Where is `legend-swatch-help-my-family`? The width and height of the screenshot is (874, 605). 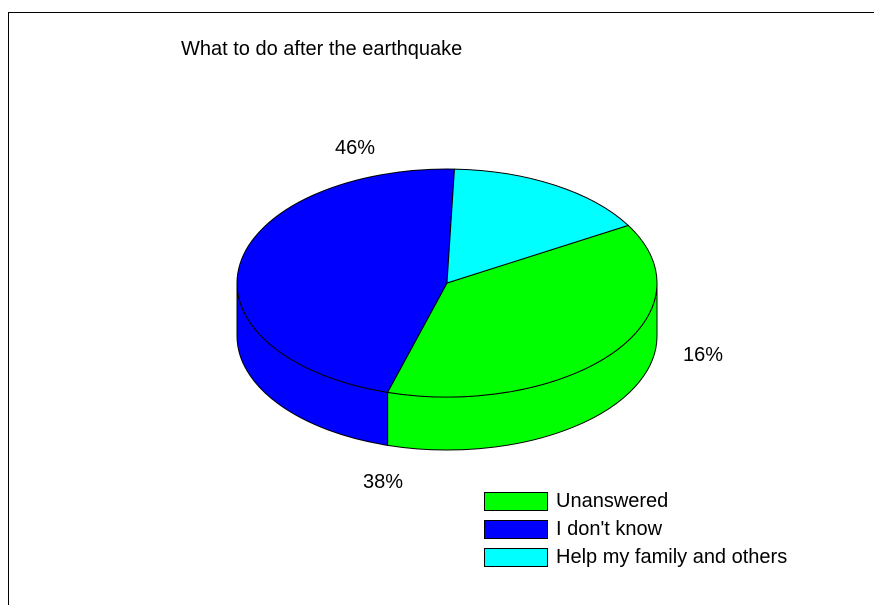 legend-swatch-help-my-family is located at coordinates (516, 557).